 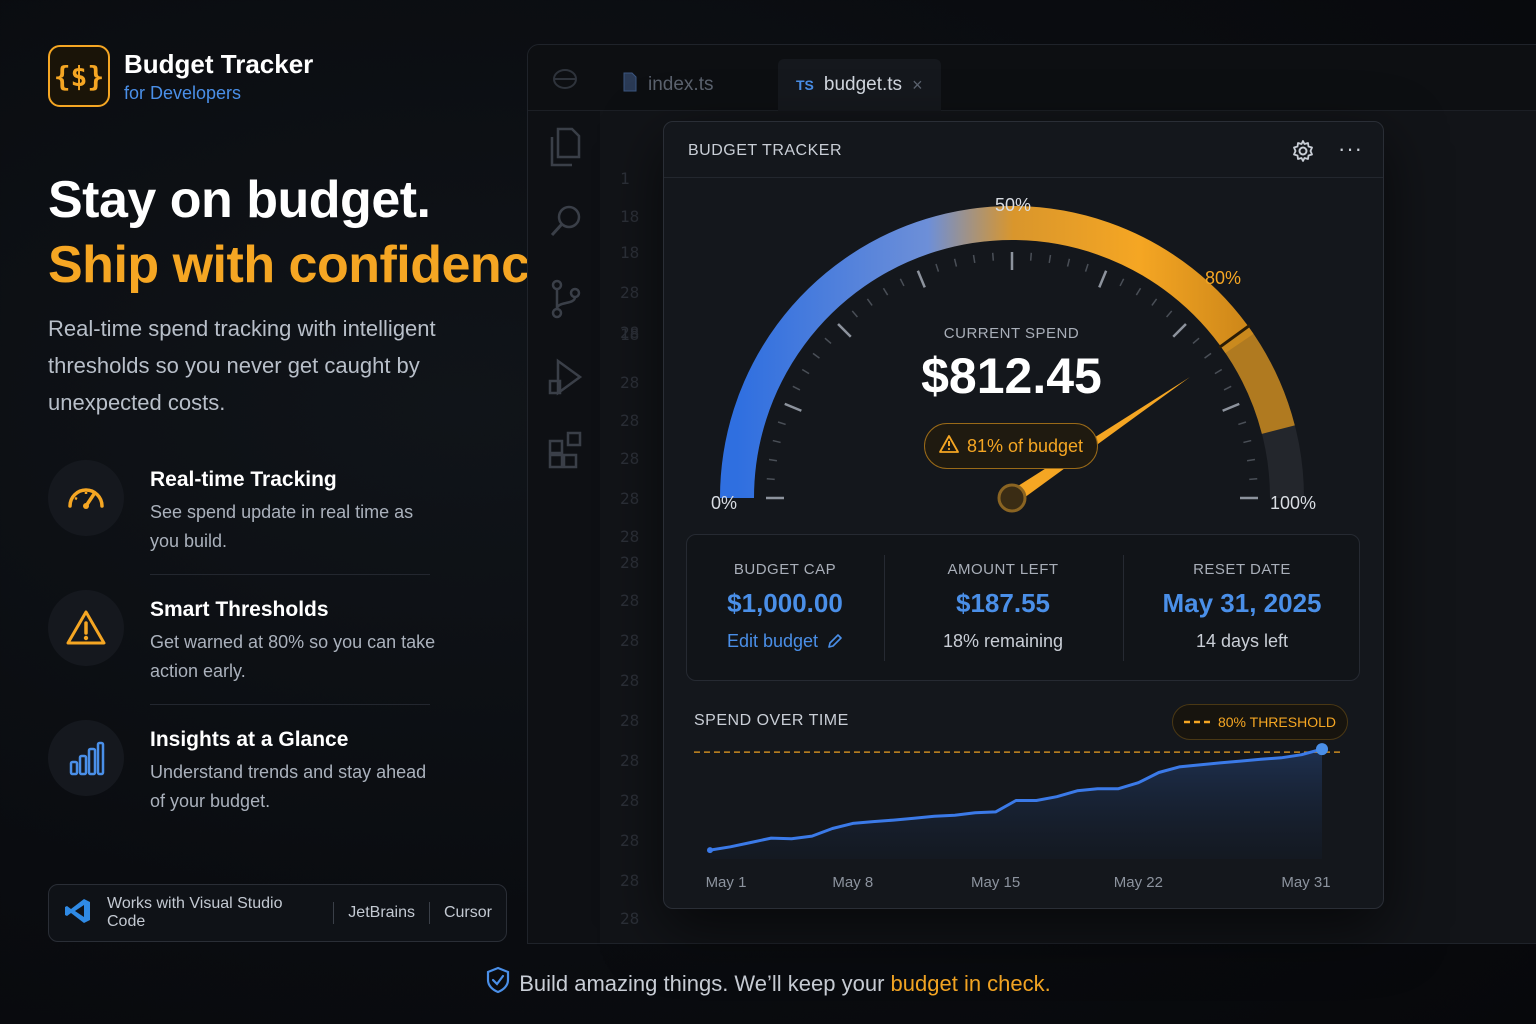 What do you see at coordinates (239, 200) in the screenshot?
I see `hero-headline: Stay on budget.` at bounding box center [239, 200].